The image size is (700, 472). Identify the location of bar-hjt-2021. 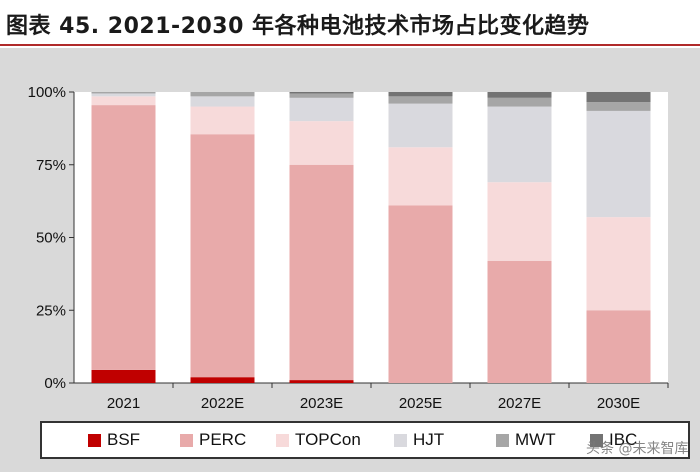
(123, 95).